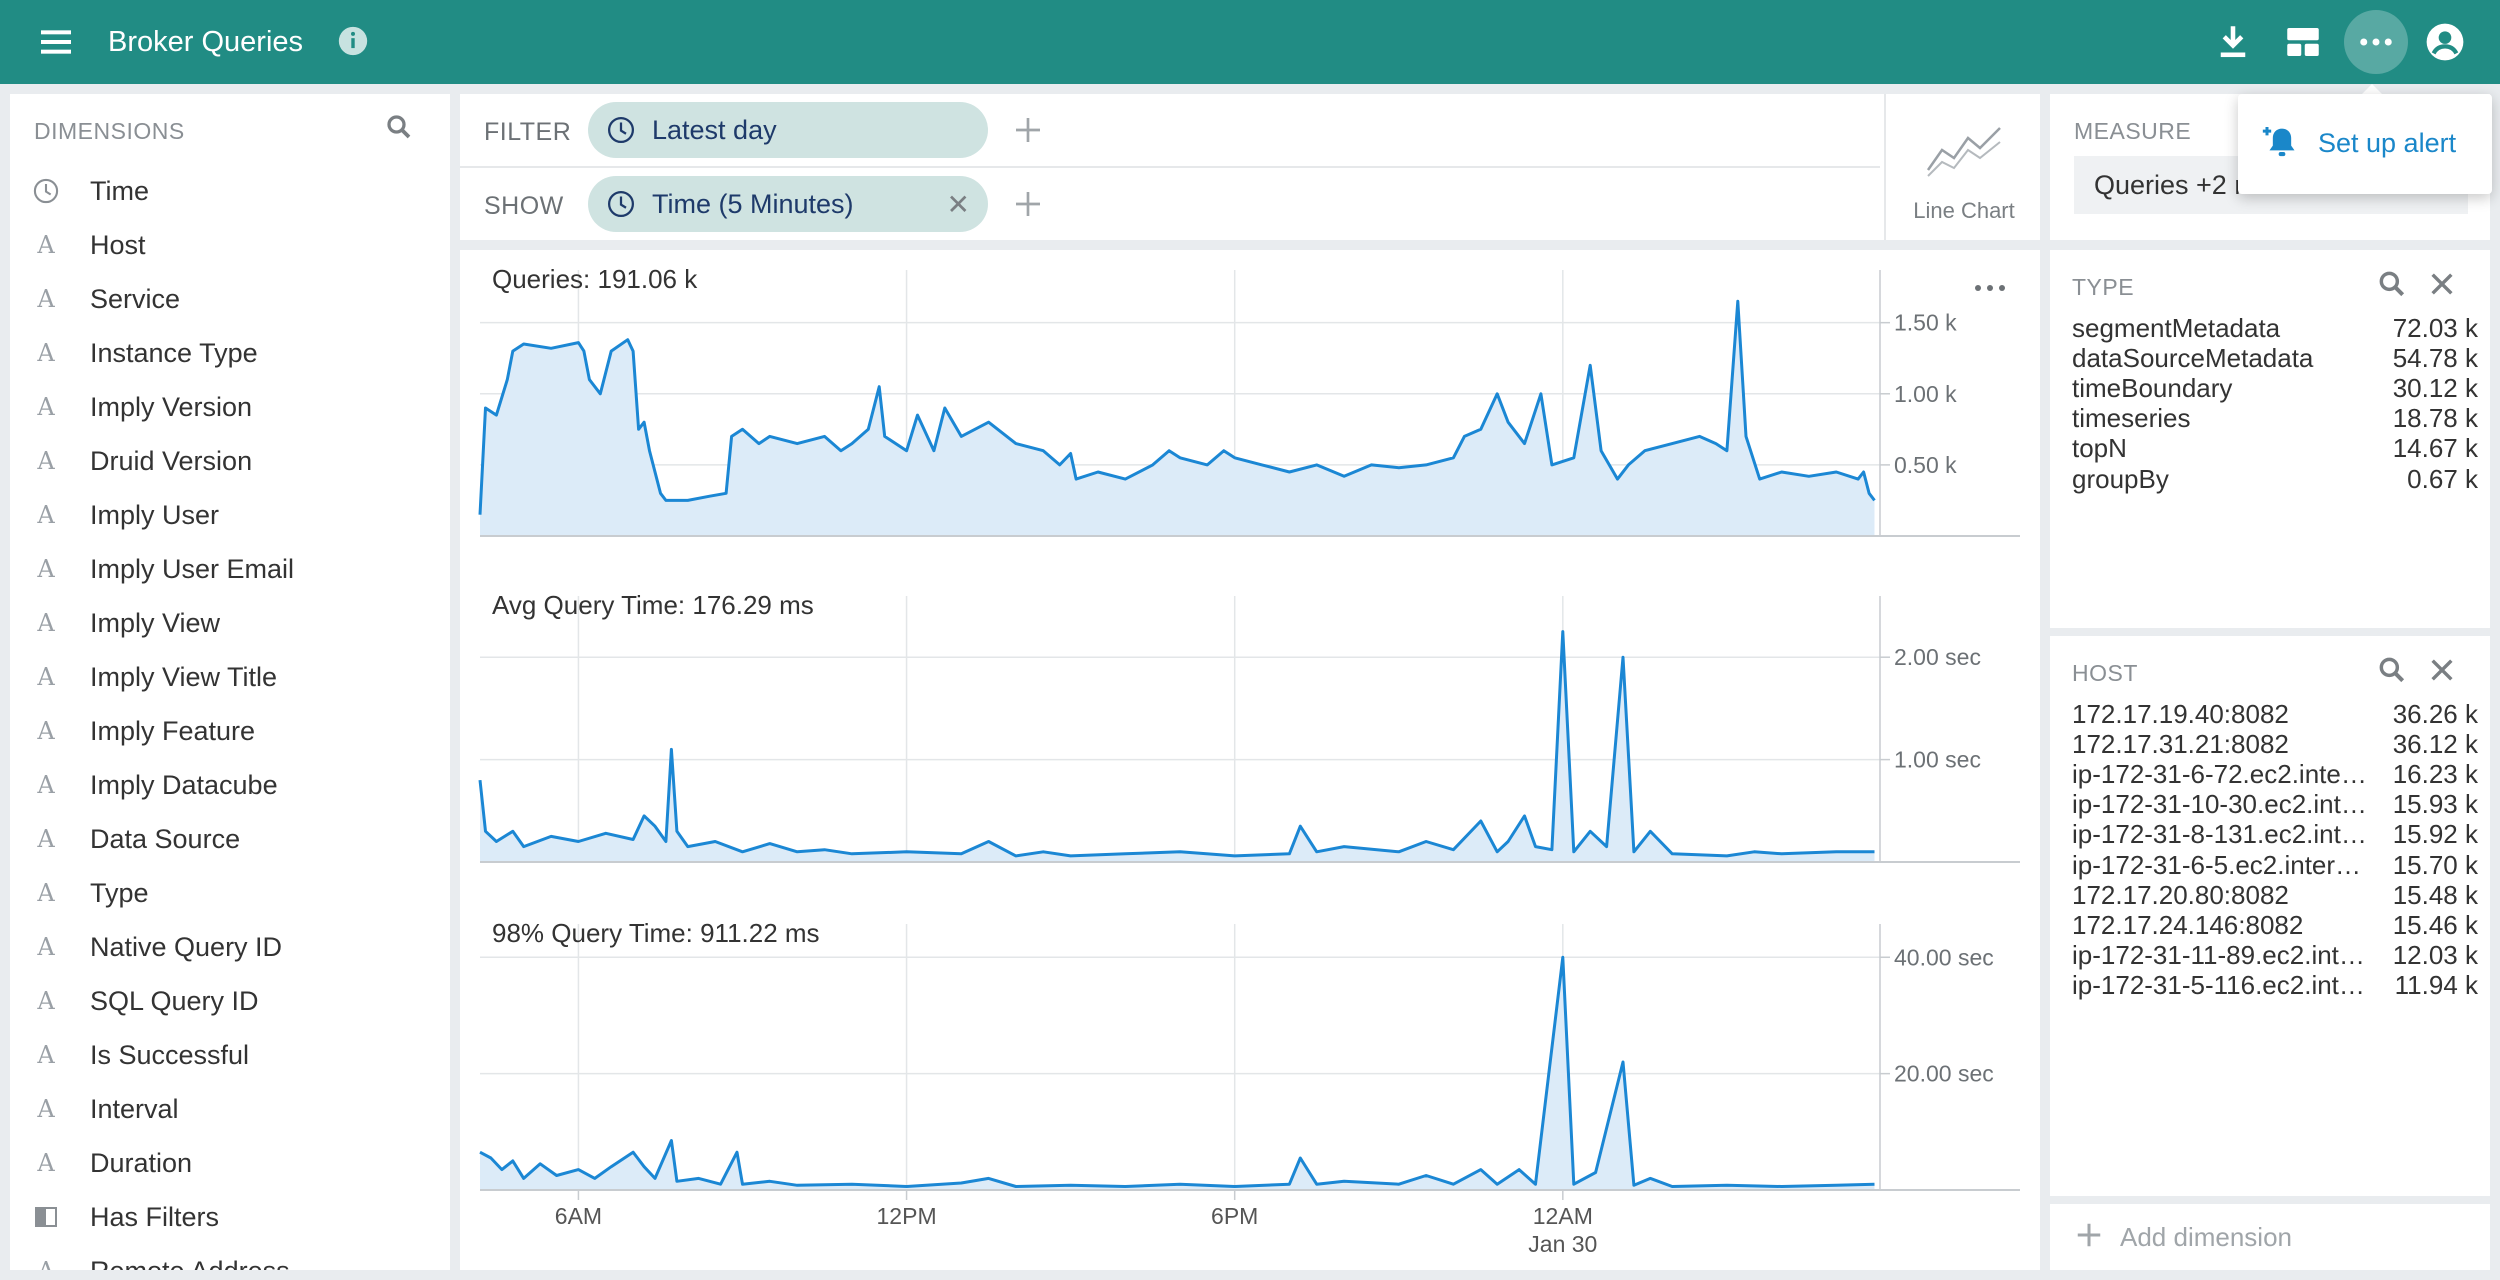 This screenshot has height=1280, width=2500. What do you see at coordinates (2387, 143) in the screenshot?
I see `set-up-alert-label: Set up alert` at bounding box center [2387, 143].